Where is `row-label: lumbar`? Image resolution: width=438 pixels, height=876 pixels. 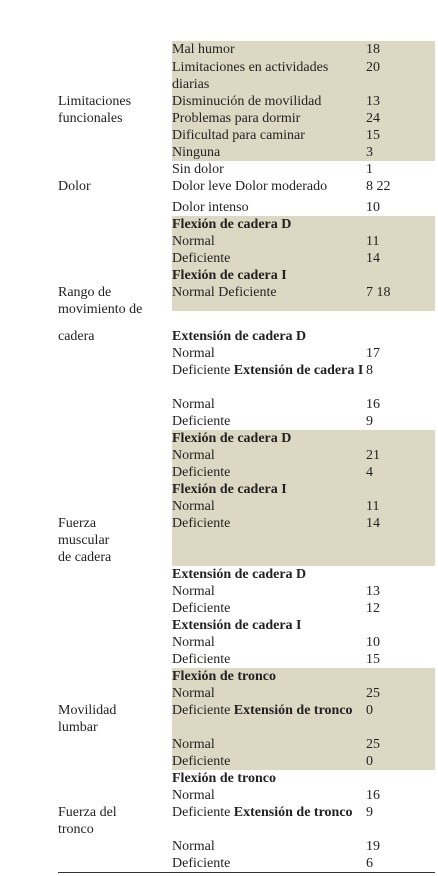 row-label: lumbar is located at coordinates (114, 727).